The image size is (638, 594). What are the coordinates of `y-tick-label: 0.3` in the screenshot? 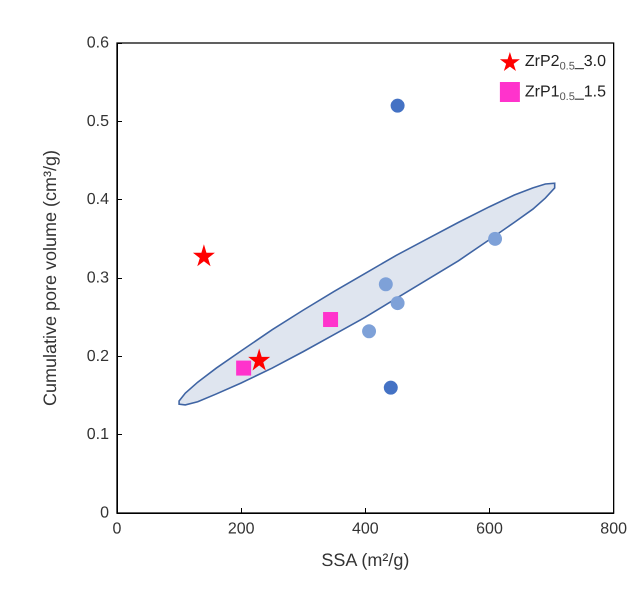 It's located at (98, 278).